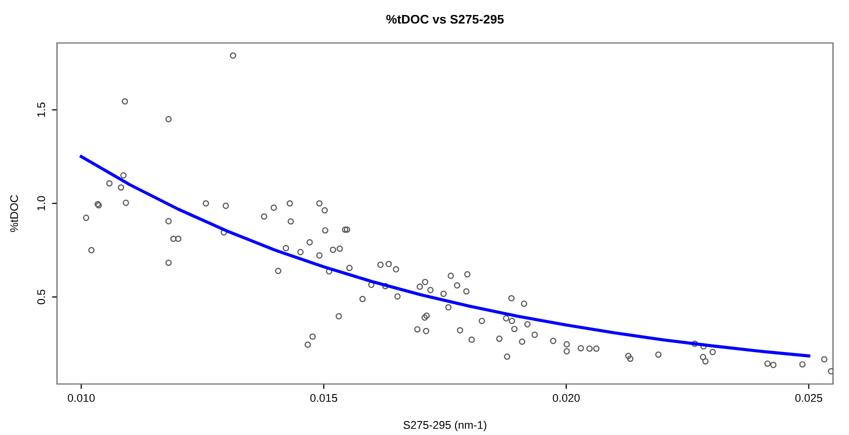 Image resolution: width=849 pixels, height=435 pixels. I want to click on x-tick-label: 0.015, so click(324, 398).